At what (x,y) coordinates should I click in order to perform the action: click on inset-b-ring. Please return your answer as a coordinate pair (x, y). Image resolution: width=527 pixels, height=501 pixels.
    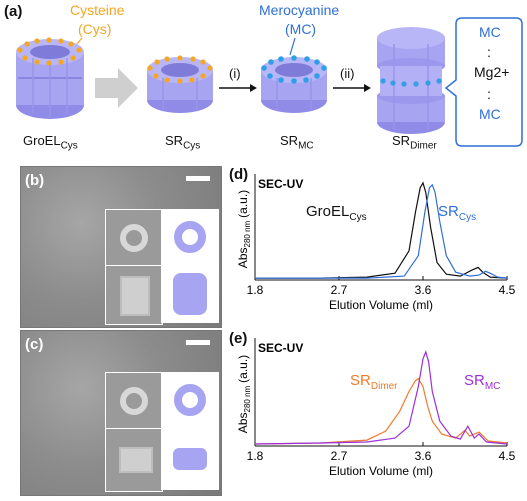
    Looking at the image, I should click on (134, 238).